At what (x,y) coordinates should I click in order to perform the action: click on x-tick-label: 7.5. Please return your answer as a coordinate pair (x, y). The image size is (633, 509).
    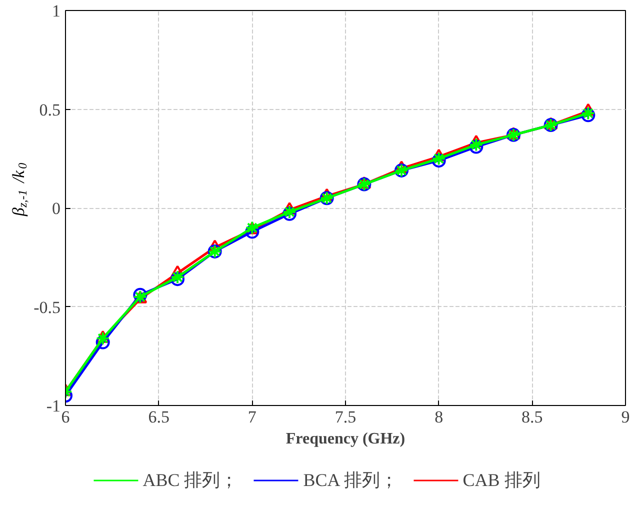
    Looking at the image, I should click on (345, 417).